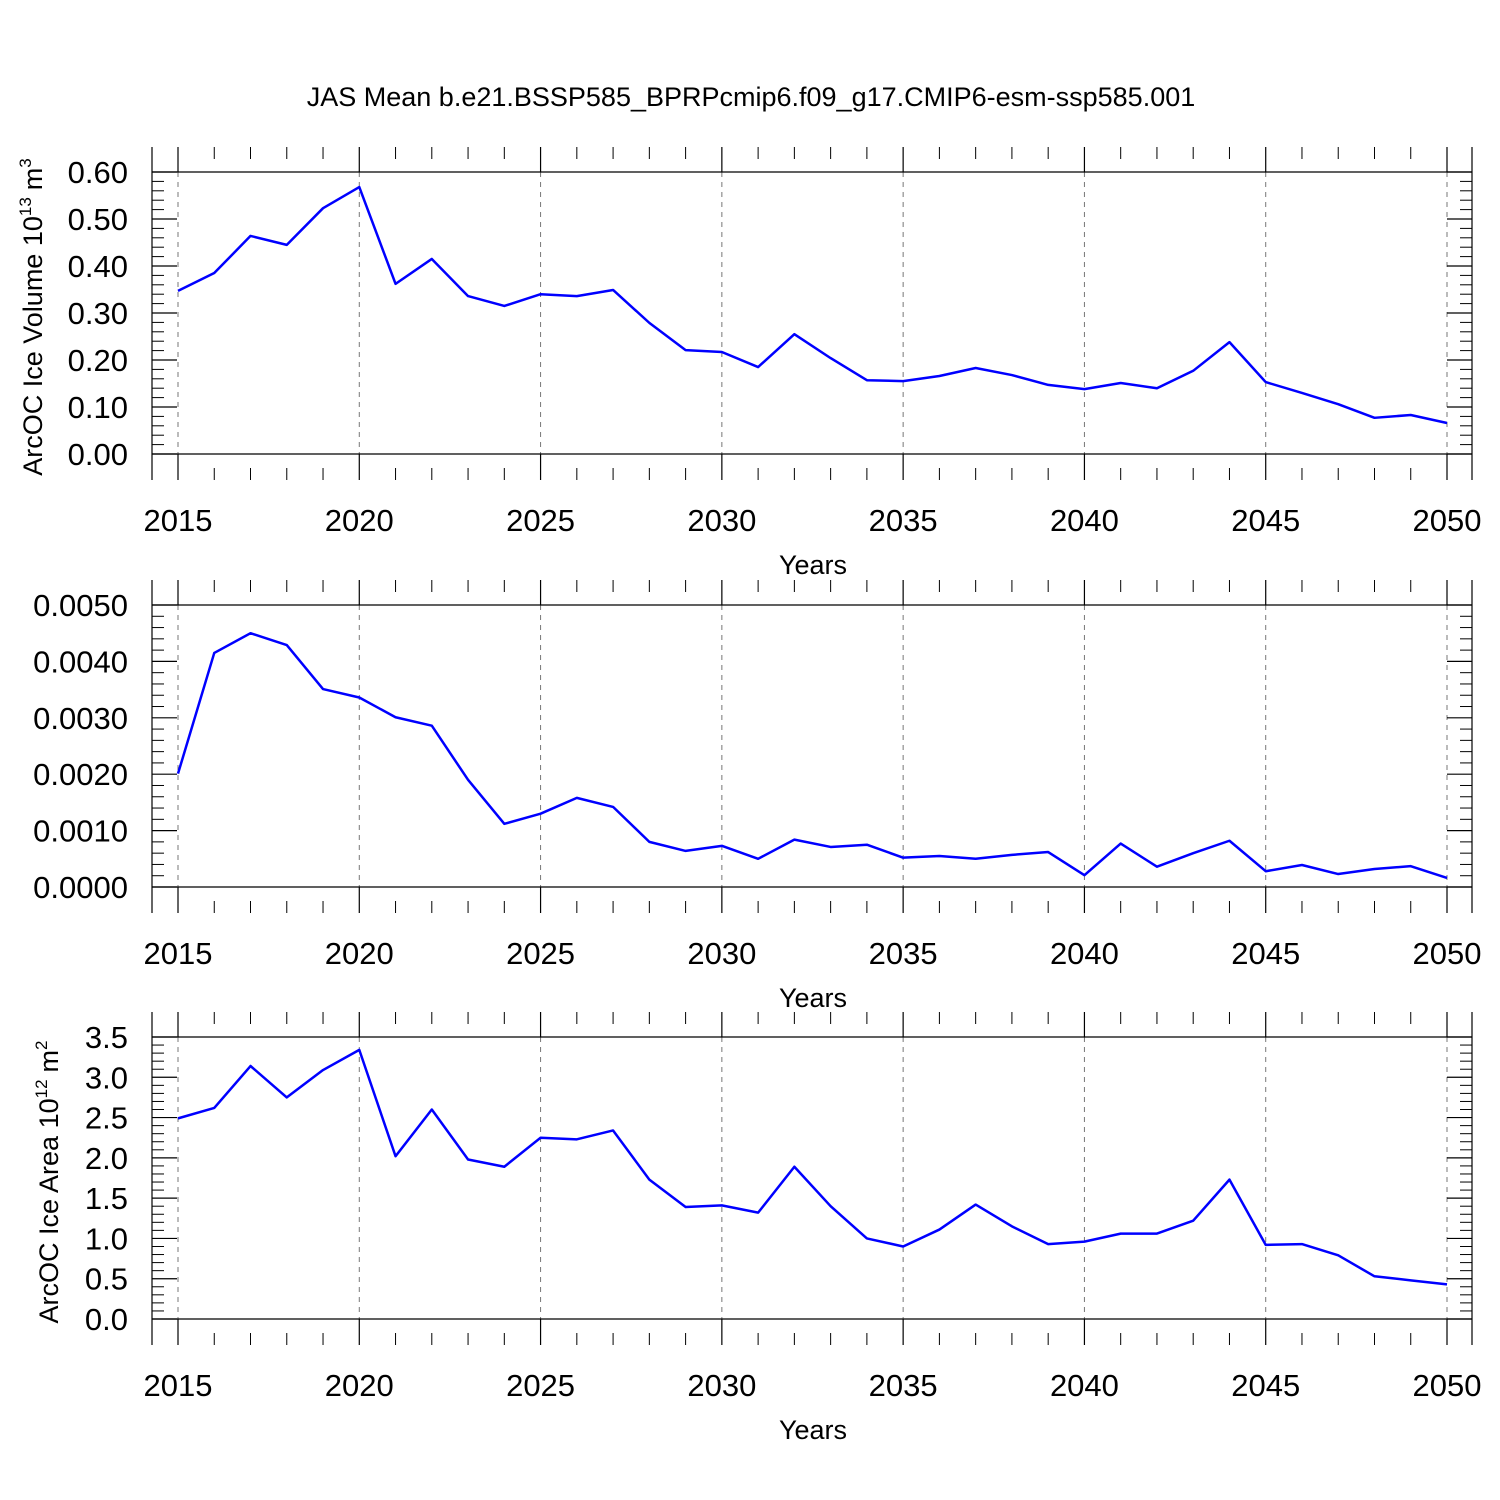 This screenshot has width=1500, height=1500. I want to click on y-axis-label-unit-exponent: 2, so click(41, 1045).